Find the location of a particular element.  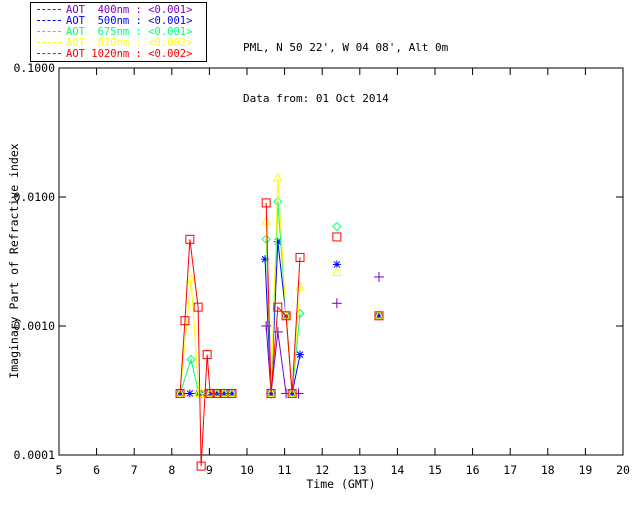

x-tick-label: 15 is located at coordinates (435, 470).